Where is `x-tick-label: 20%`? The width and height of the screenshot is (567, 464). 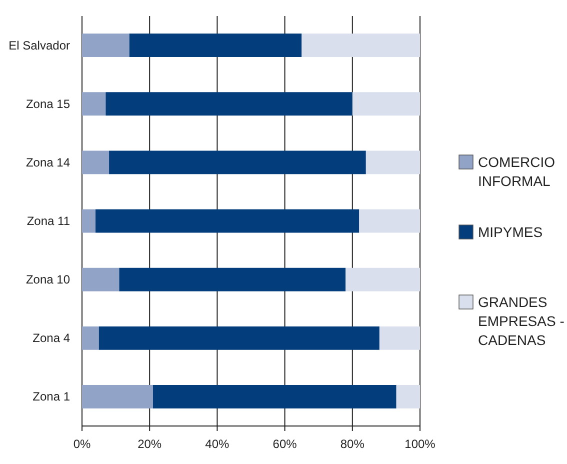 x-tick-label: 20% is located at coordinates (150, 444).